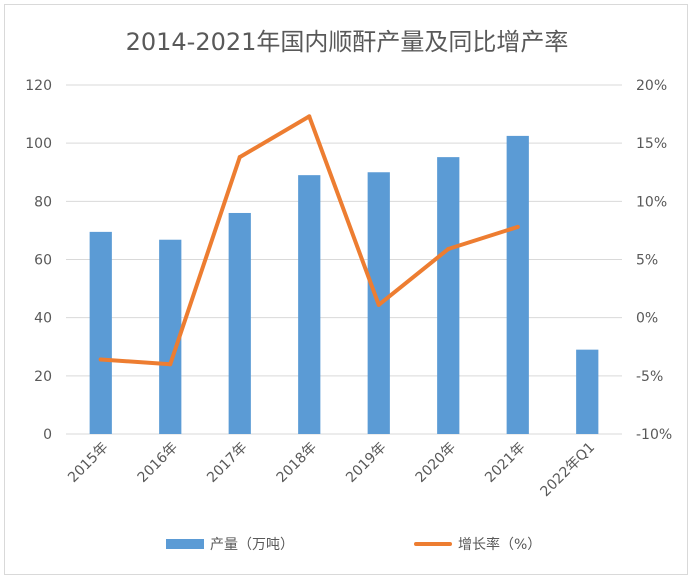 This screenshot has width=694, height=581. I want to click on y-left-tick-label: 120, so click(38, 86).